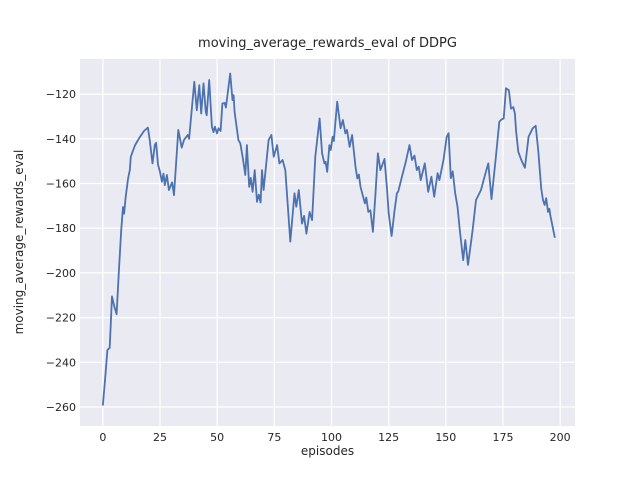  Describe the element at coordinates (61, 183) in the screenshot. I see `y-tick-label: −160` at that location.